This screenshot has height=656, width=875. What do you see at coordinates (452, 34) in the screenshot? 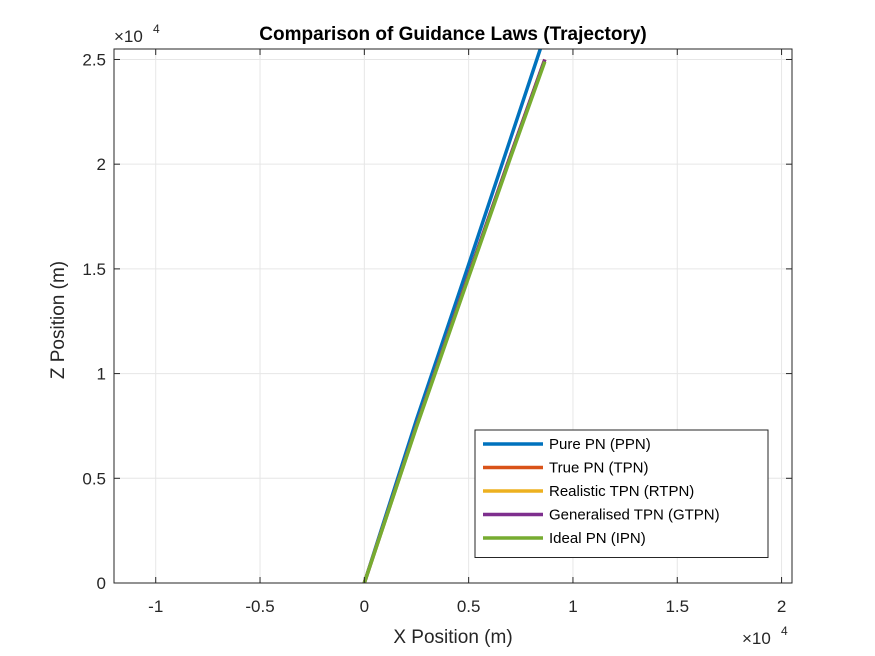
I see `chart-title: Comparison of Guidance Laws (Trajectory)` at bounding box center [452, 34].